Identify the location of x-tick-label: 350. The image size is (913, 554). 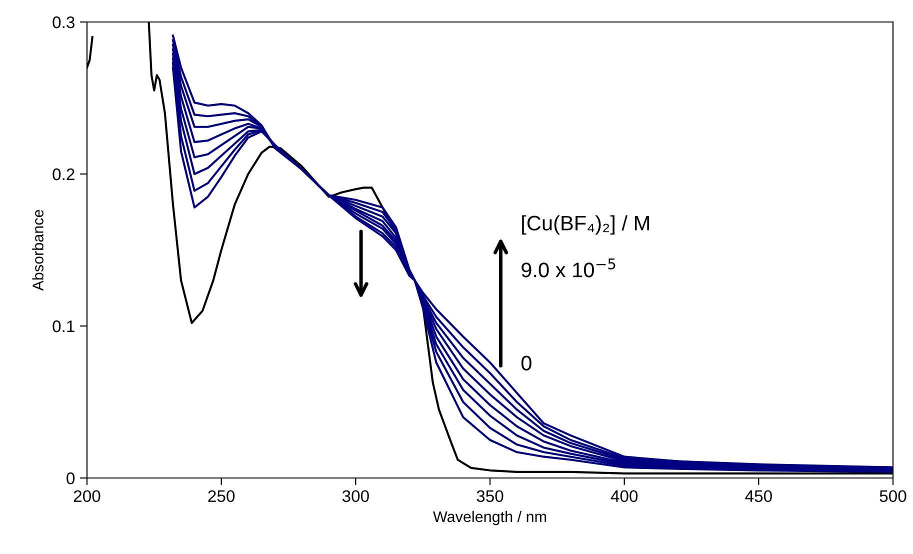
(490, 496).